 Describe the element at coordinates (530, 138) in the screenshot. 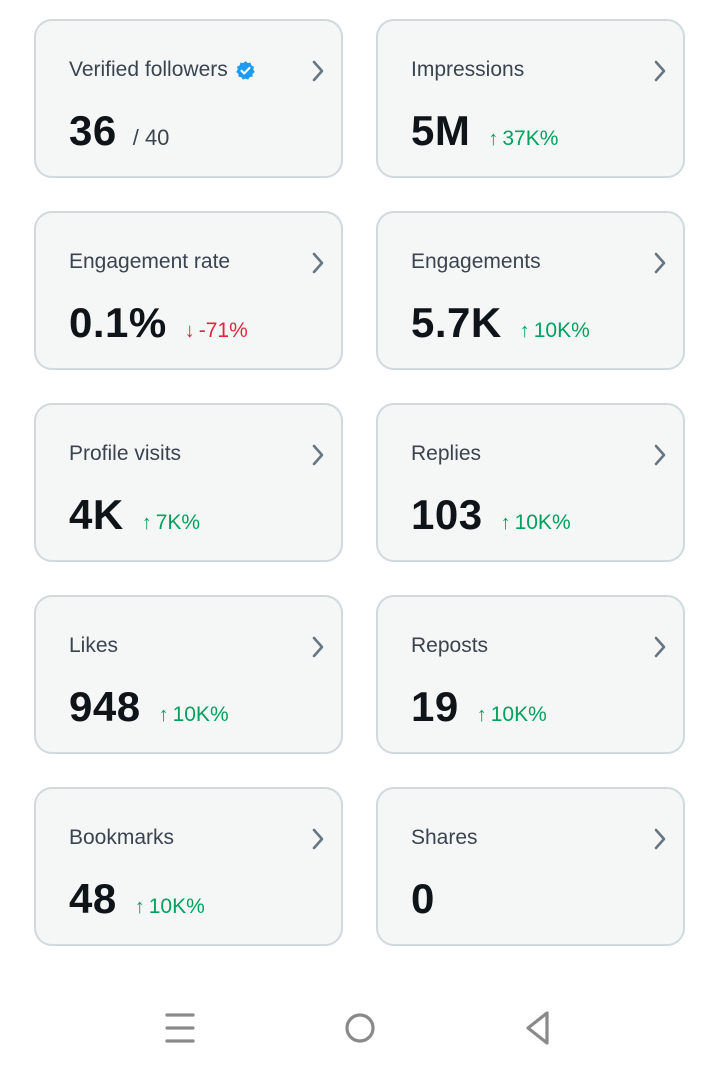

I see `metric-change-value: 37K%` at that location.